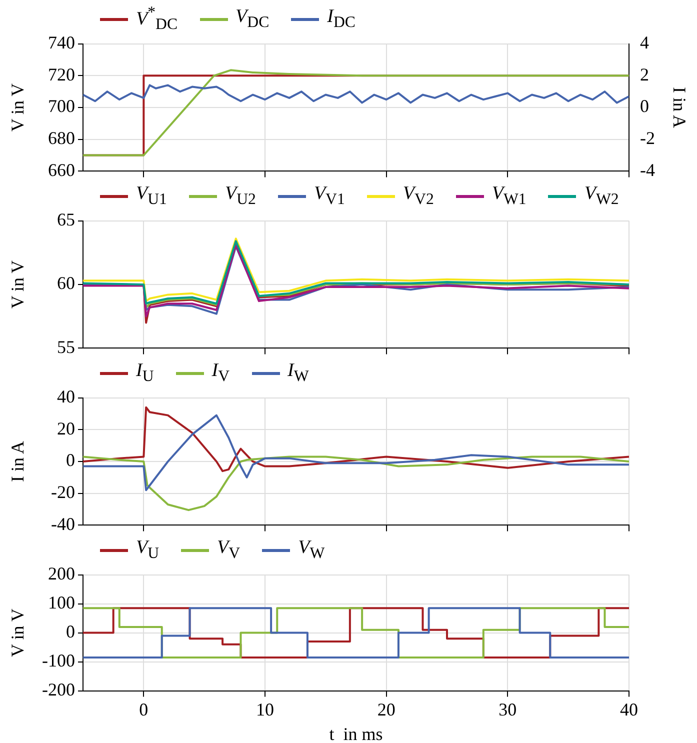  Describe the element at coordinates (58, 690) in the screenshot. I see `y-tick-label: -200` at that location.